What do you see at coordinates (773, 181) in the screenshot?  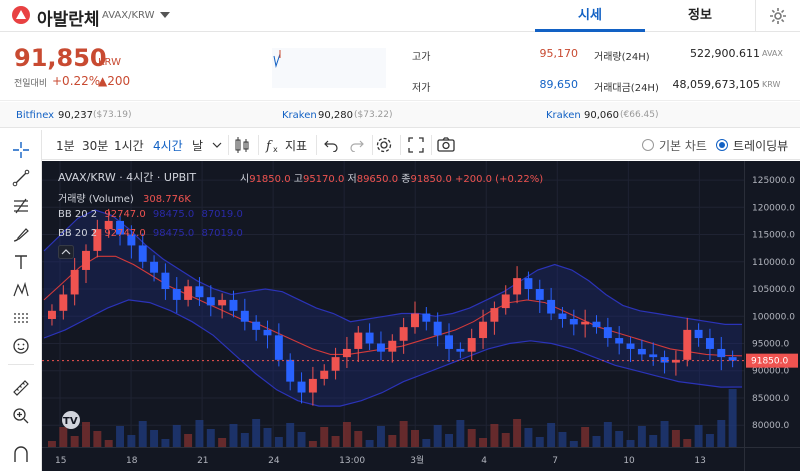 I see `price-axis-label: 125000.0` at bounding box center [773, 181].